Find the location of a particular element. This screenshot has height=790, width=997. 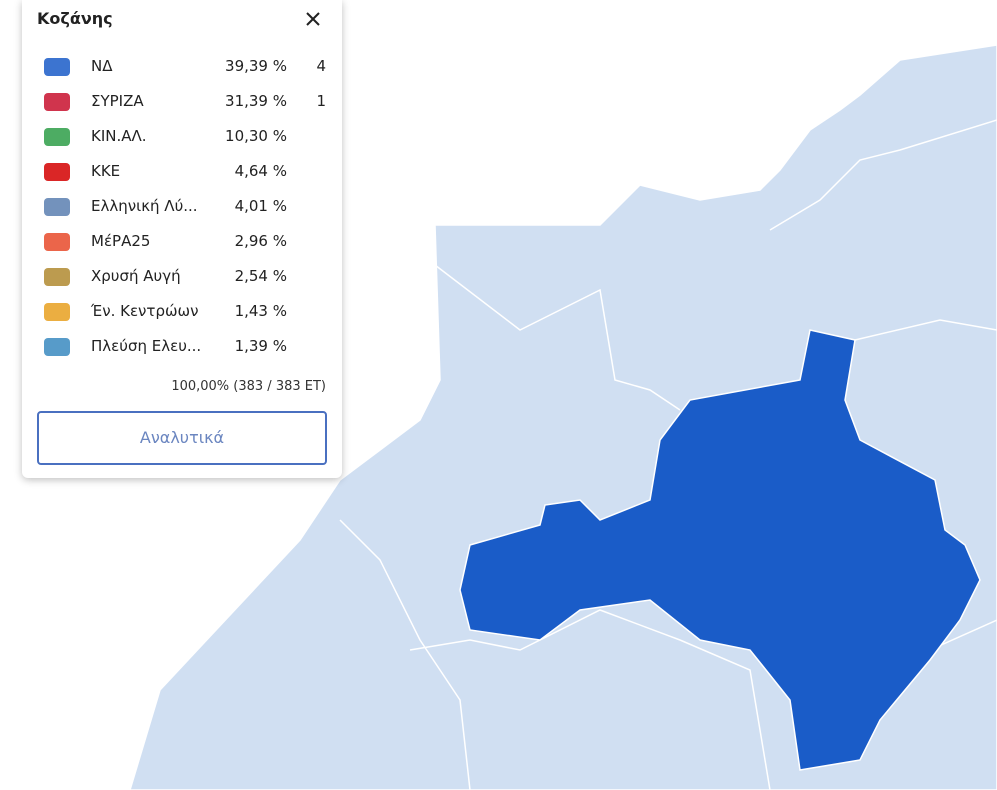

party-percent: 1,43 % is located at coordinates (260, 311).